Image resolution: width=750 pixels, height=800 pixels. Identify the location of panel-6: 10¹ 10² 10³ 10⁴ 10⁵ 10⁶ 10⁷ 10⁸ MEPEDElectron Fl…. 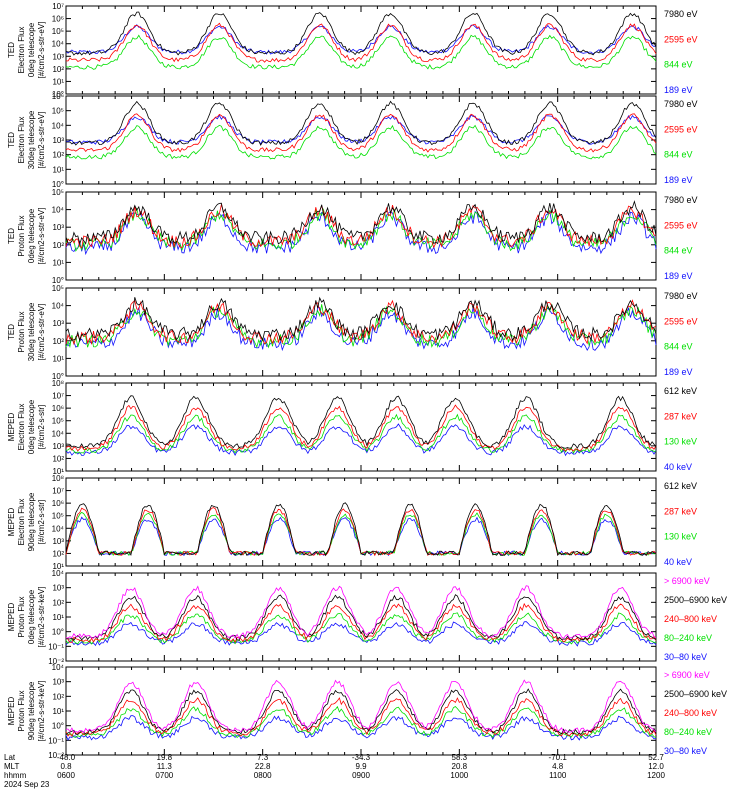
(352, 522).